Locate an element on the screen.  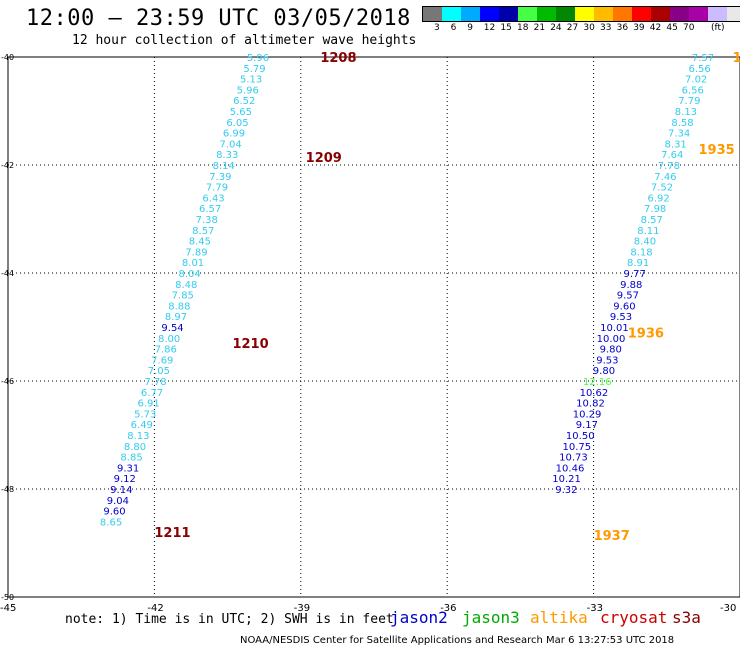
wave-height-value: 9.77 is located at coordinates (635, 274).